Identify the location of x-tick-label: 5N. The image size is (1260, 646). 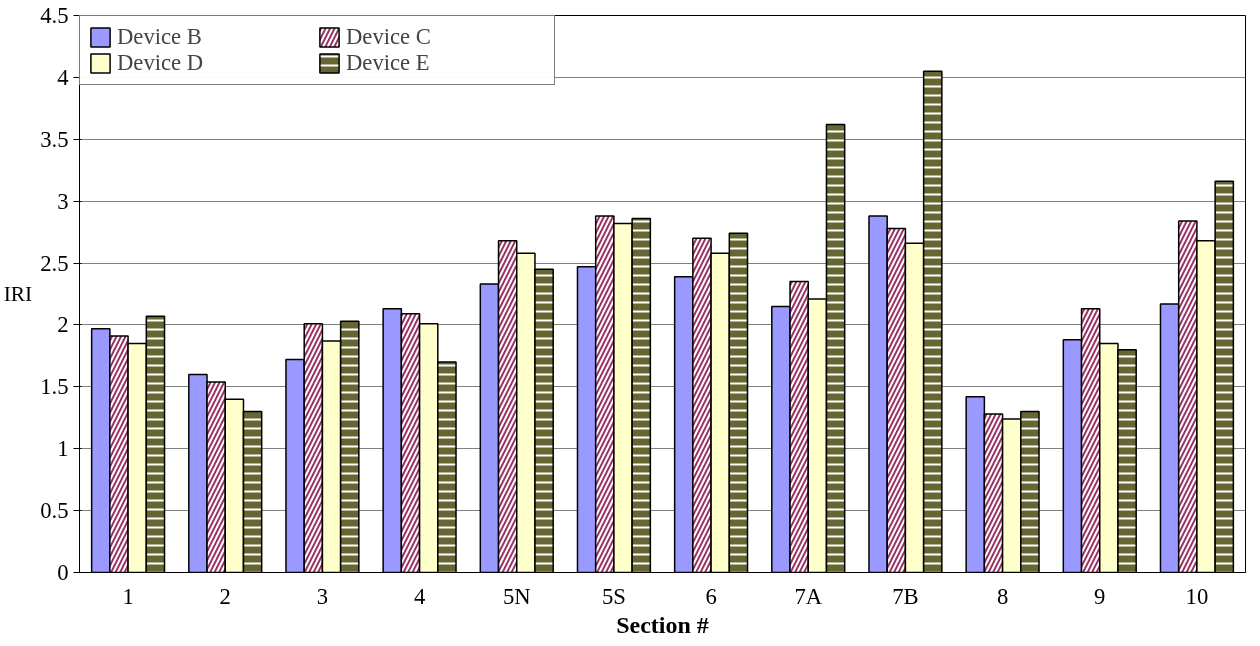
(516, 596).